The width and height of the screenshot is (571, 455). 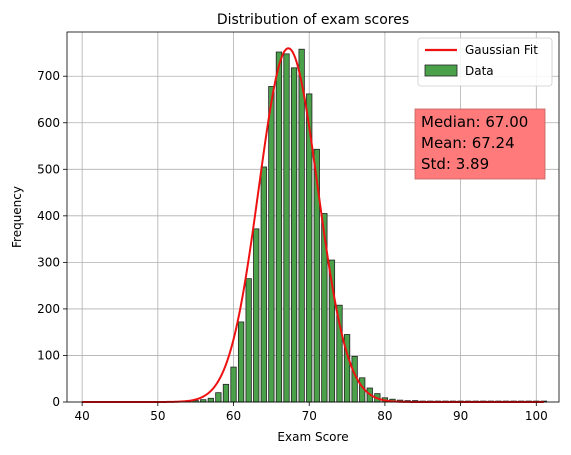 What do you see at coordinates (17, 217) in the screenshot?
I see `y-axis-label: Frequency` at bounding box center [17, 217].